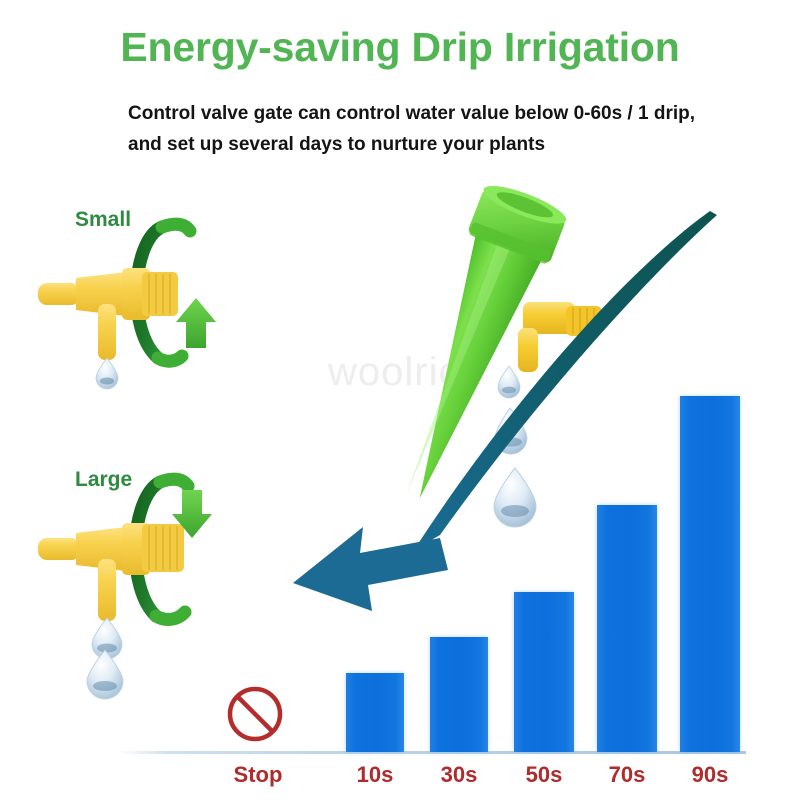 The image size is (800, 800). I want to click on chart-baseline, so click(432, 752).